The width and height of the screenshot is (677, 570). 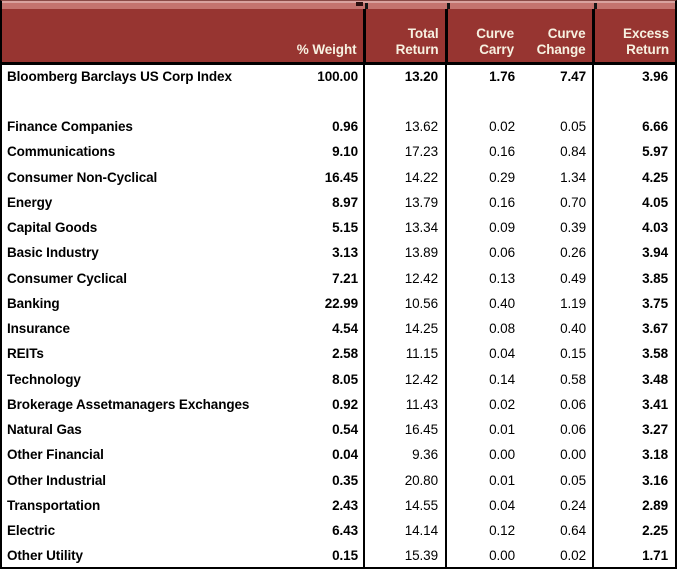 What do you see at coordinates (405, 177) in the screenshot?
I see `sector-total-return: 14.22` at bounding box center [405, 177].